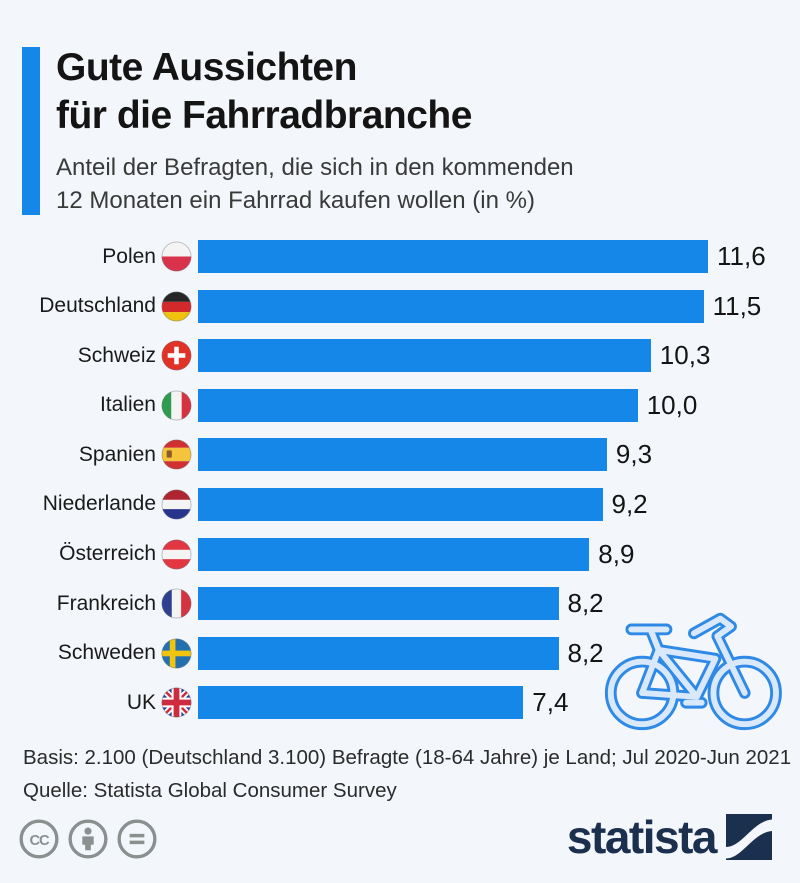 This screenshot has height=883, width=800. Describe the element at coordinates (176, 306) in the screenshot. I see `flag-icon-de` at that location.